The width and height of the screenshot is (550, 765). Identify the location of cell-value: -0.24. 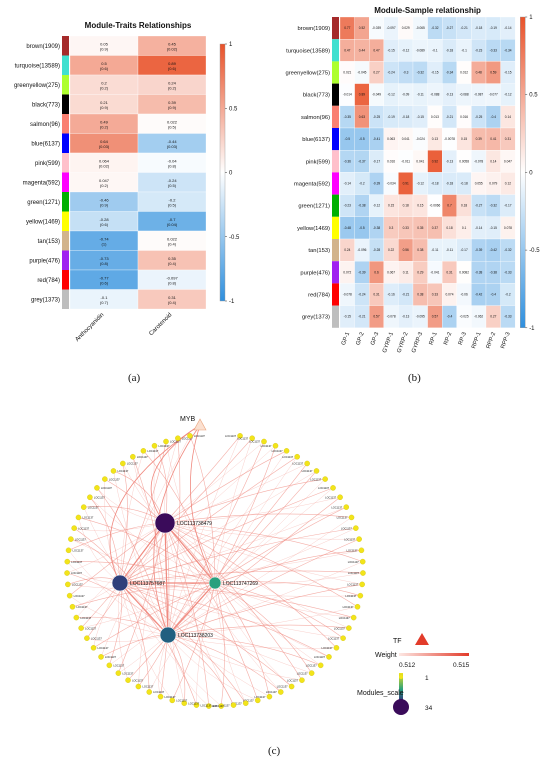
(361, 295).